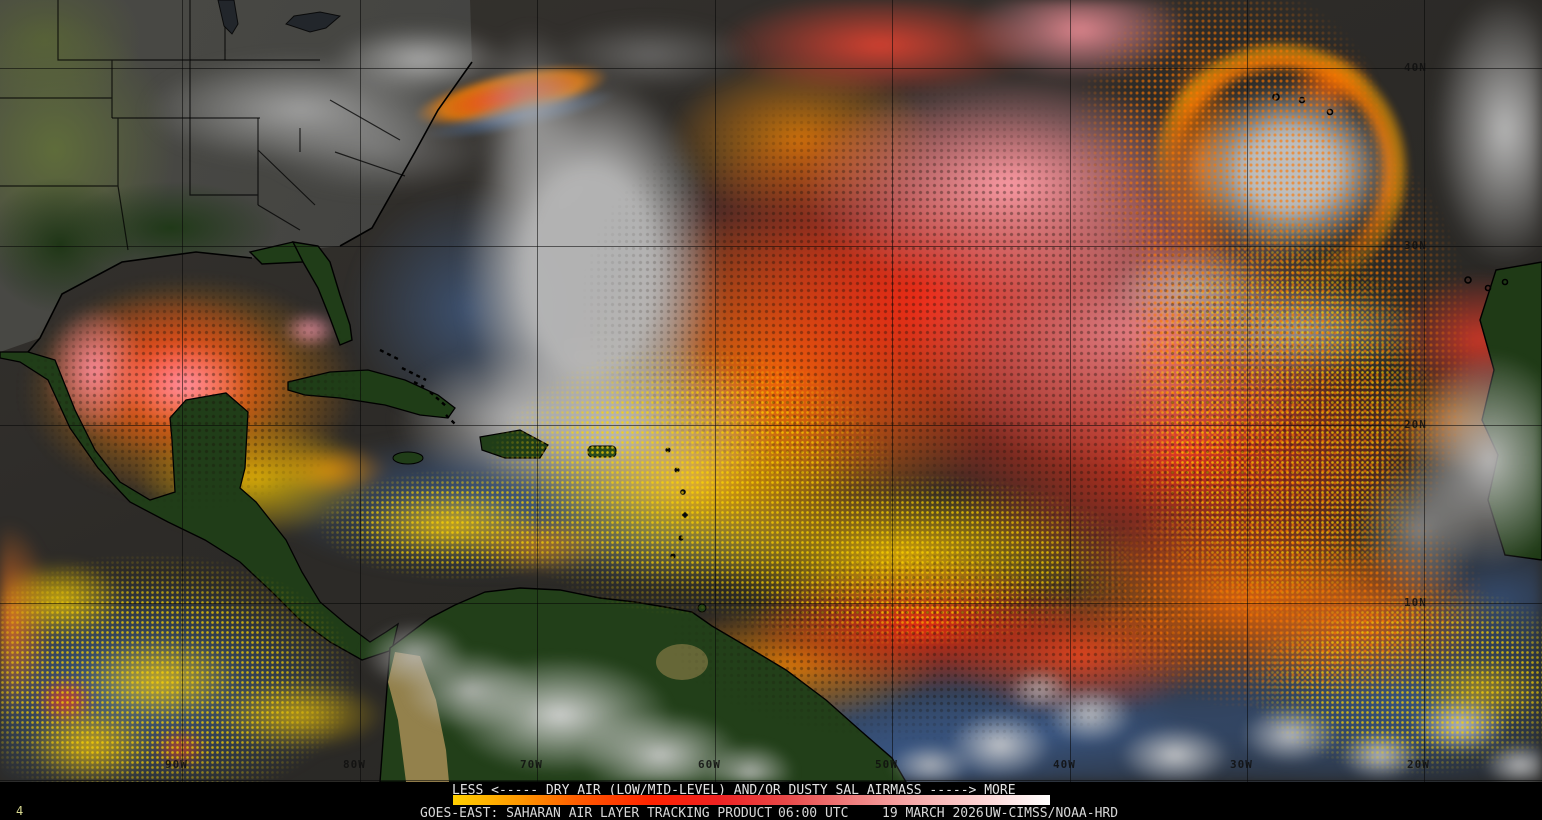 This screenshot has height=820, width=1542. What do you see at coordinates (751, 800) in the screenshot?
I see `colorbar` at bounding box center [751, 800].